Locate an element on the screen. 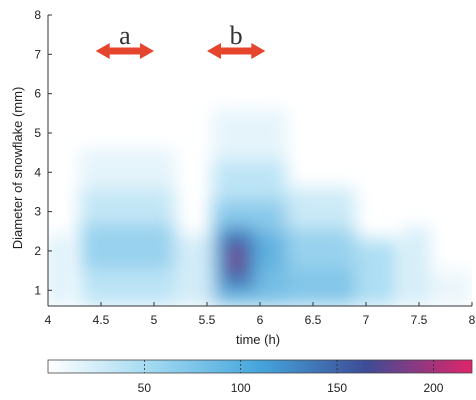 Image resolution: width=476 pixels, height=400 pixels. annotation-label: b is located at coordinates (236, 35).